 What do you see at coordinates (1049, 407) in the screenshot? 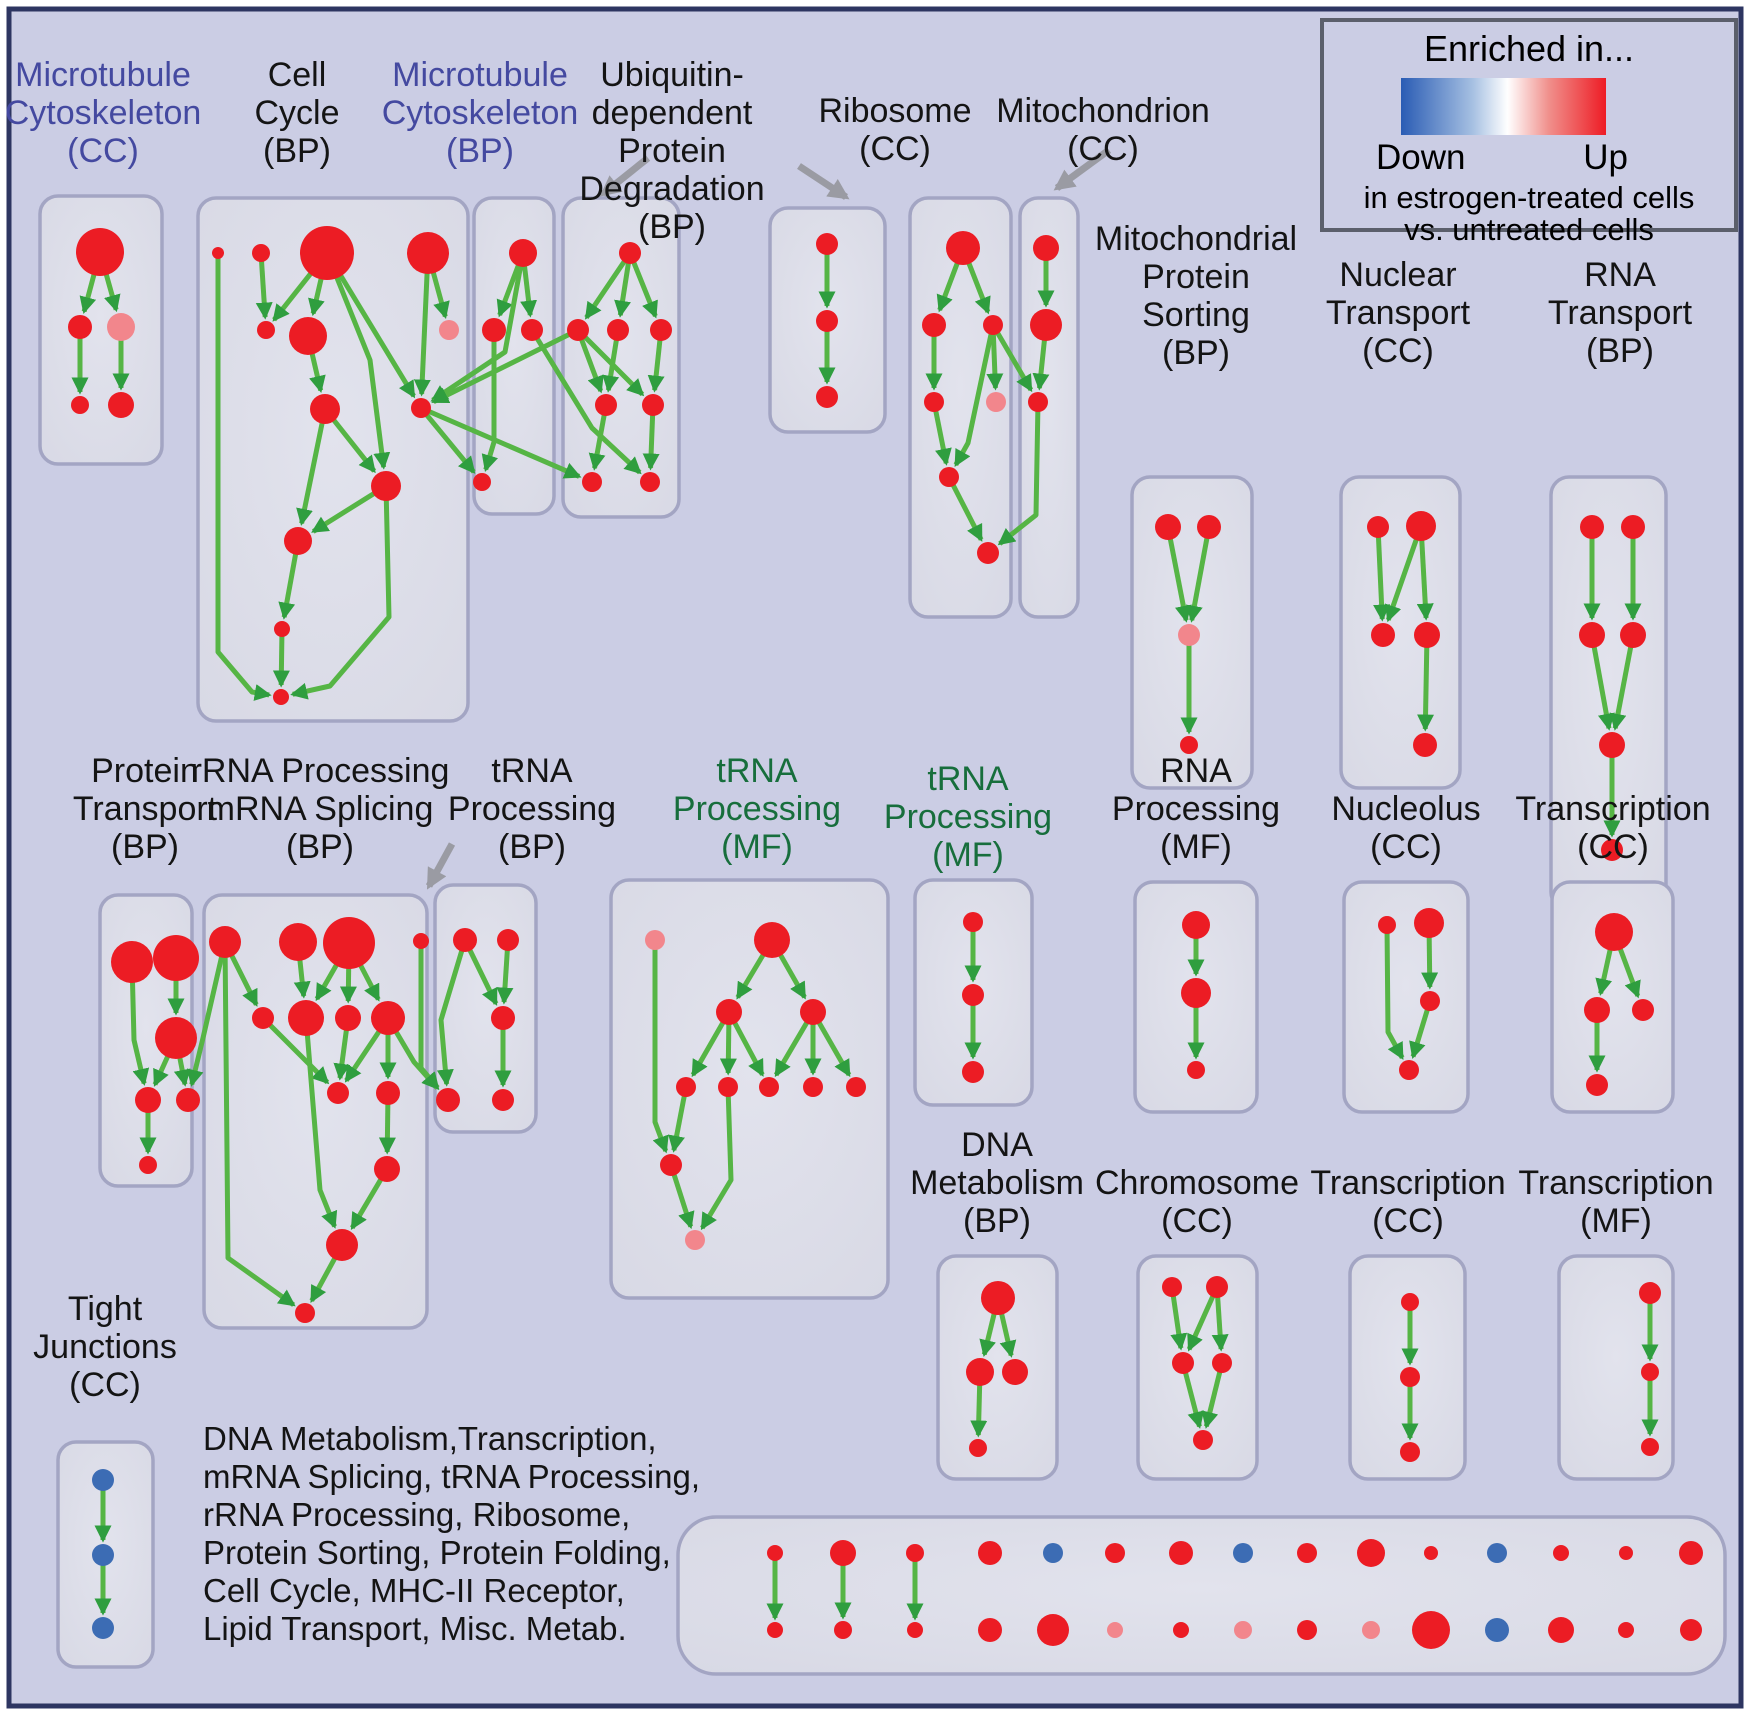
I see `cluster-box-mitochondrion` at bounding box center [1049, 407].